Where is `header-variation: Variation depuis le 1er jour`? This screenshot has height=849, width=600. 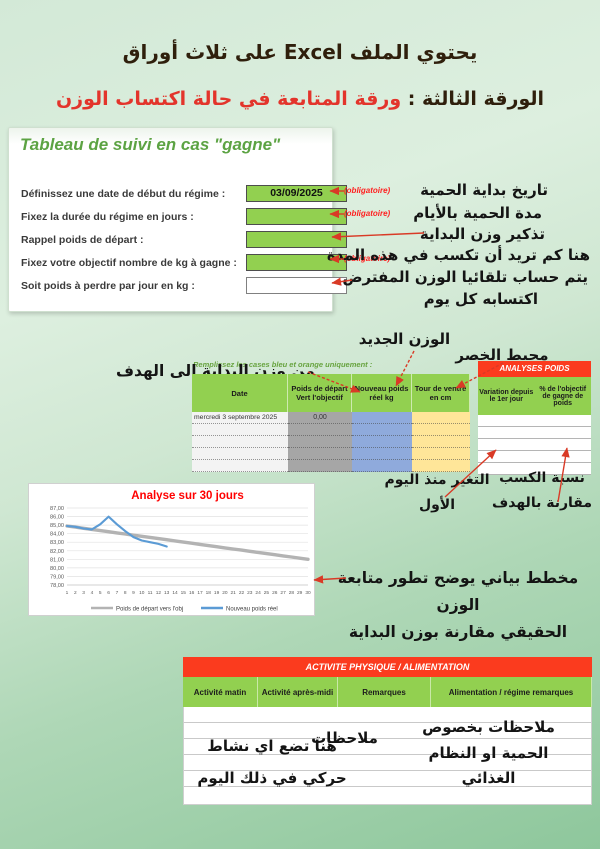
header-variation: Variation depuis le 1er jour is located at coordinates (506, 396).